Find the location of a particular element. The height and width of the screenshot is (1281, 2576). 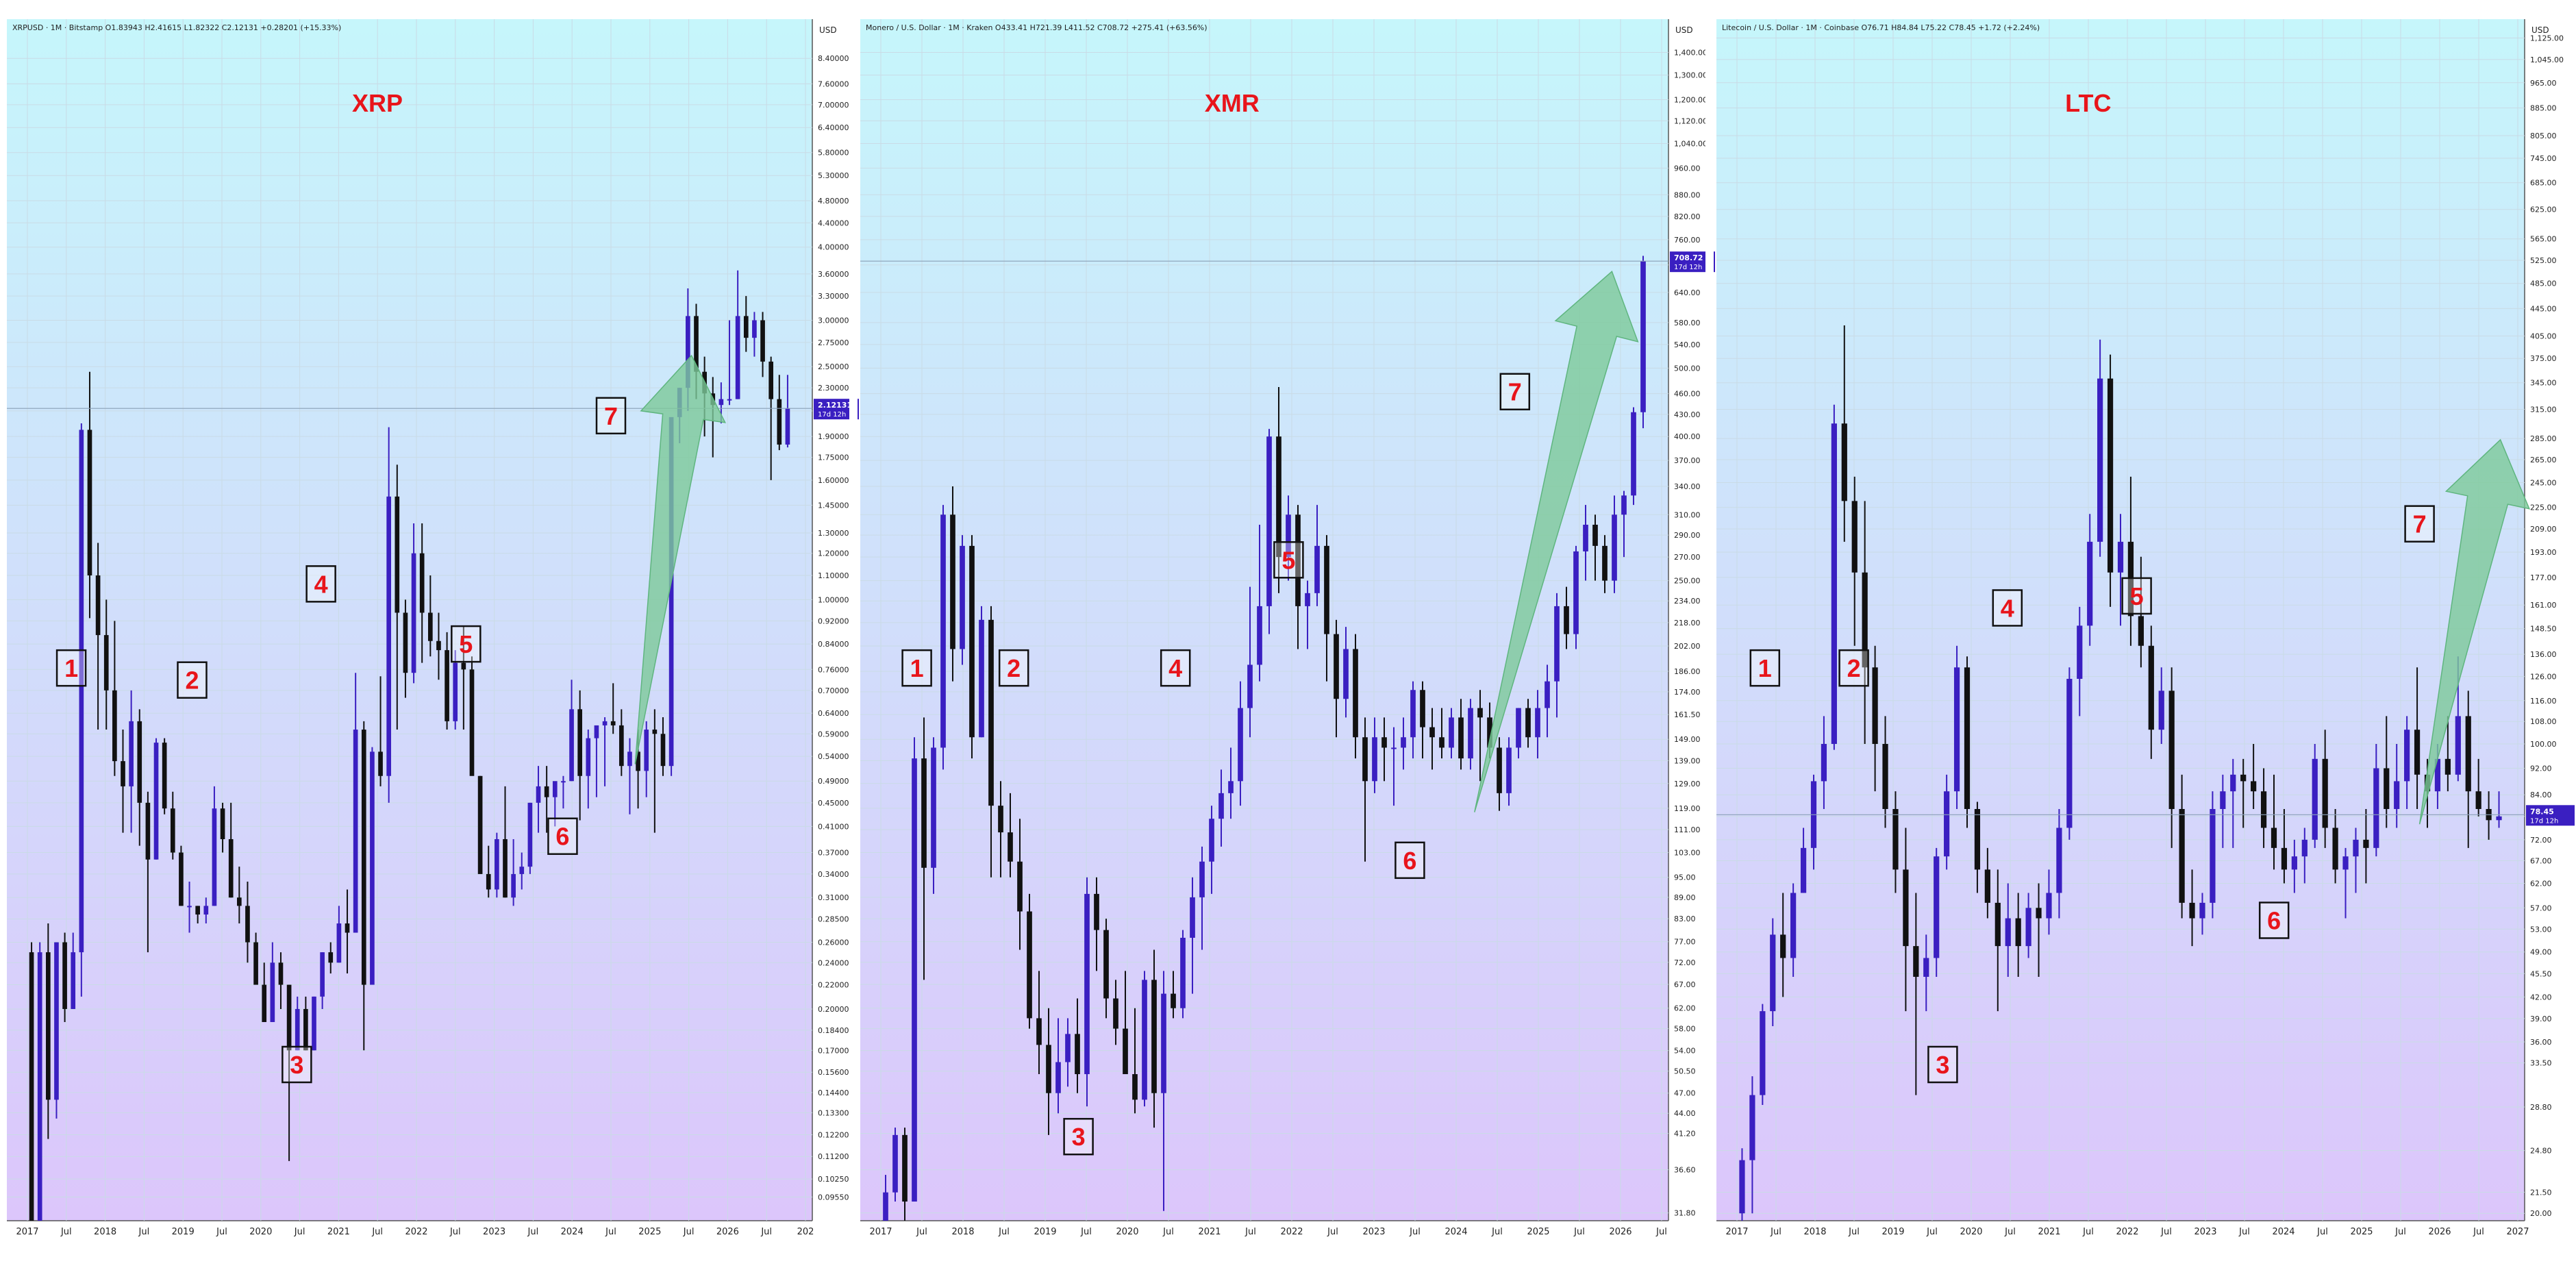

wave-label-text: 5 is located at coordinates (1288, 560).